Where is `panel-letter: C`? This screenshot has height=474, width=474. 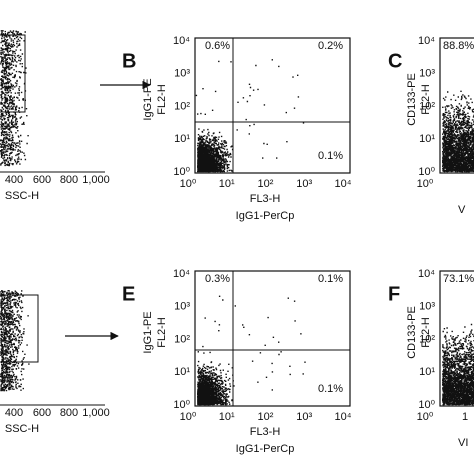
panel-letter: C is located at coordinates (395, 61).